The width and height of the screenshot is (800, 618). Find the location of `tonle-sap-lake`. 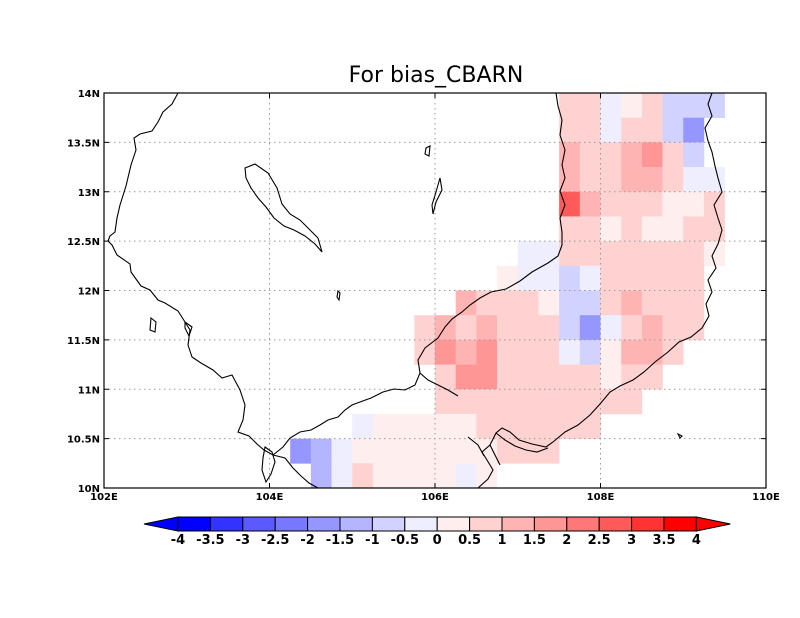

tonle-sap-lake is located at coordinates (283, 208).